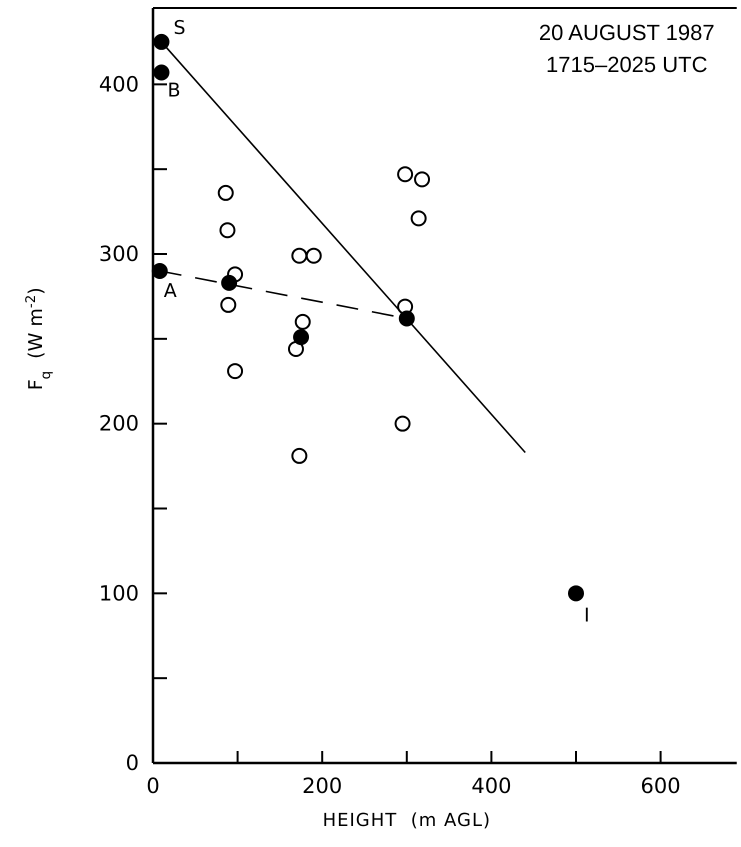  Describe the element at coordinates (174, 90) in the screenshot. I see `annotation: B` at that location.